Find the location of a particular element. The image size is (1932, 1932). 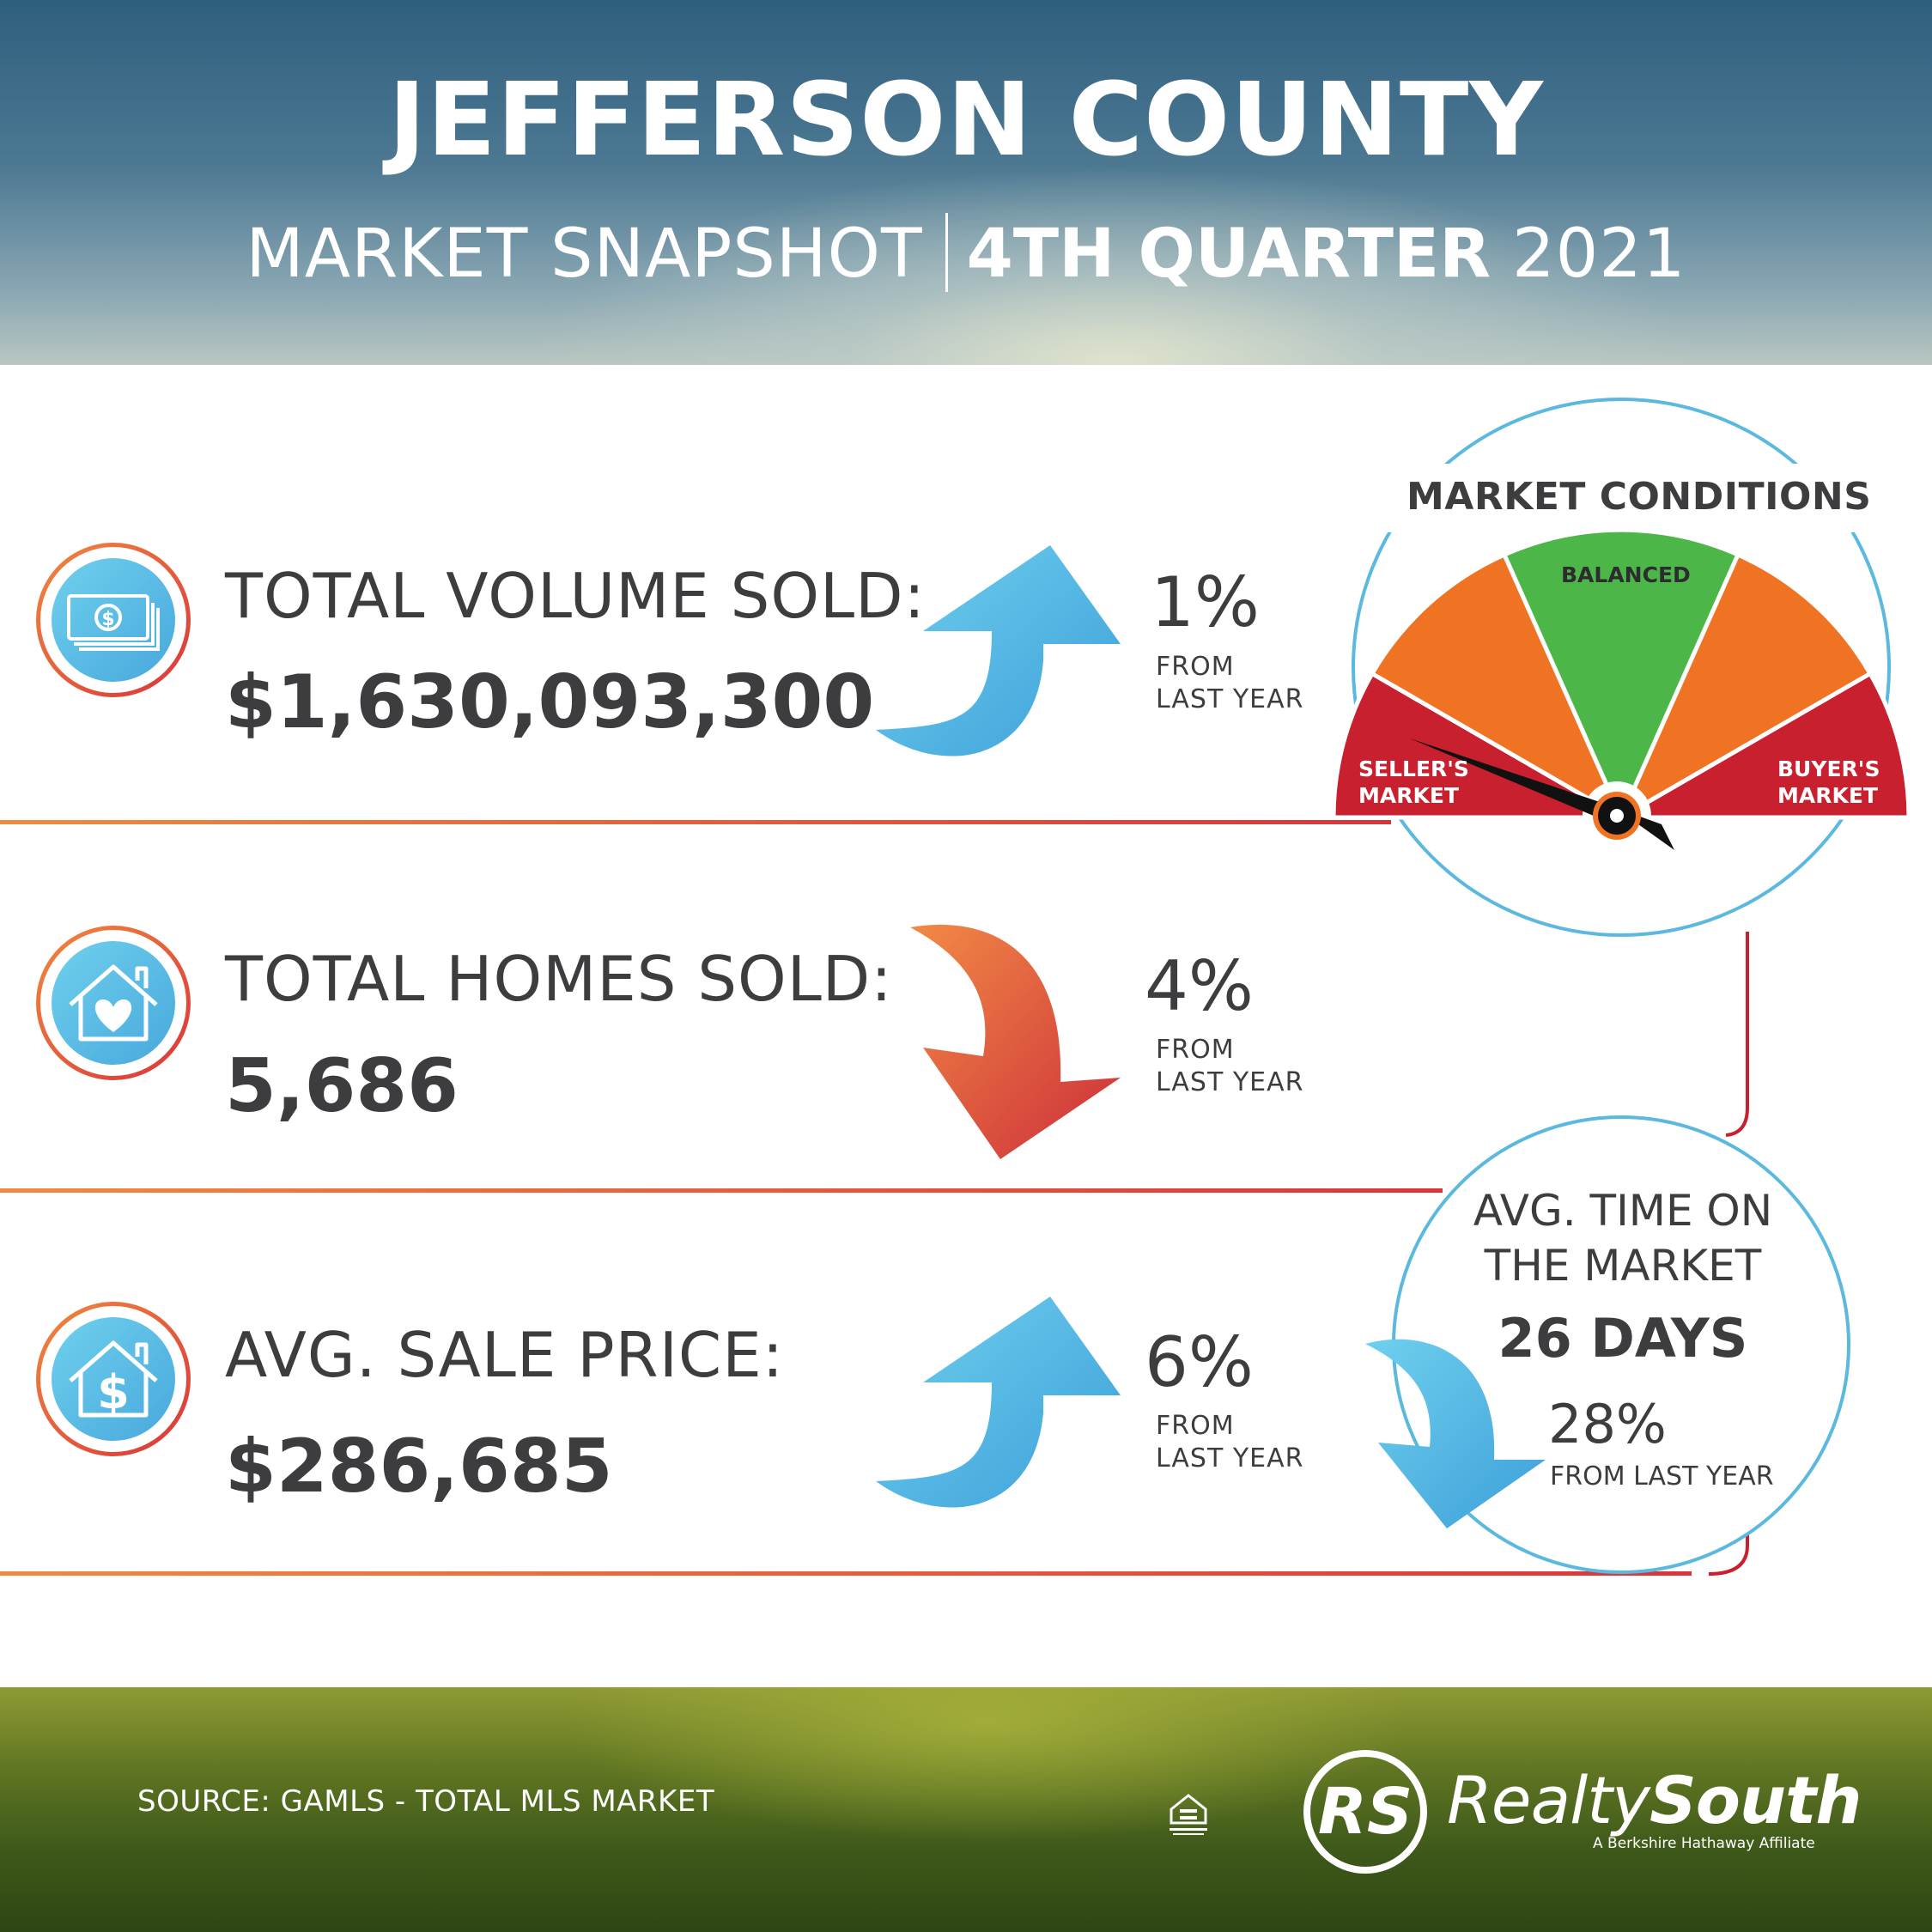

change-volume: 1% is located at coordinates (1206, 602).